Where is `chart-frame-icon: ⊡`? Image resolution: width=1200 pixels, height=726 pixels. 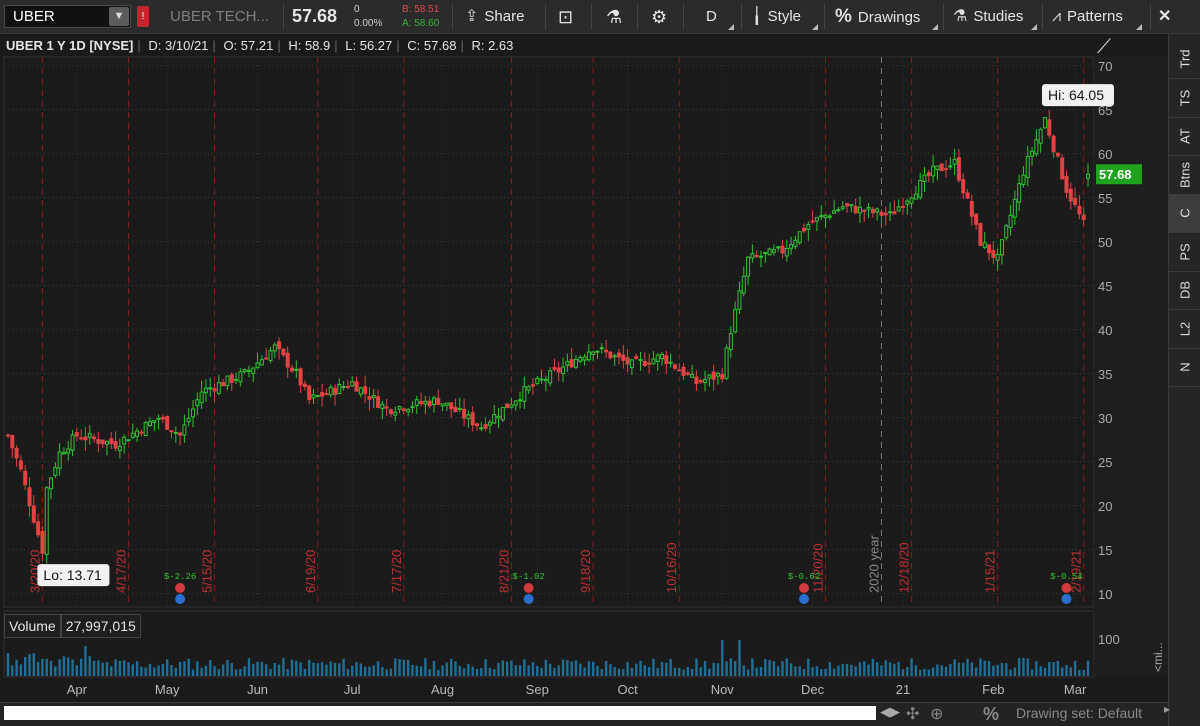
chart-frame-icon: ⊡ is located at coordinates (566, 17).